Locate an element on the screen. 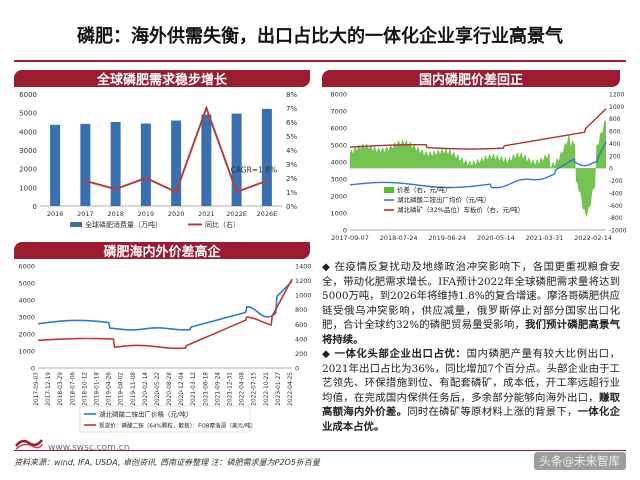  y-tick-right: 1% is located at coordinates (291, 193).